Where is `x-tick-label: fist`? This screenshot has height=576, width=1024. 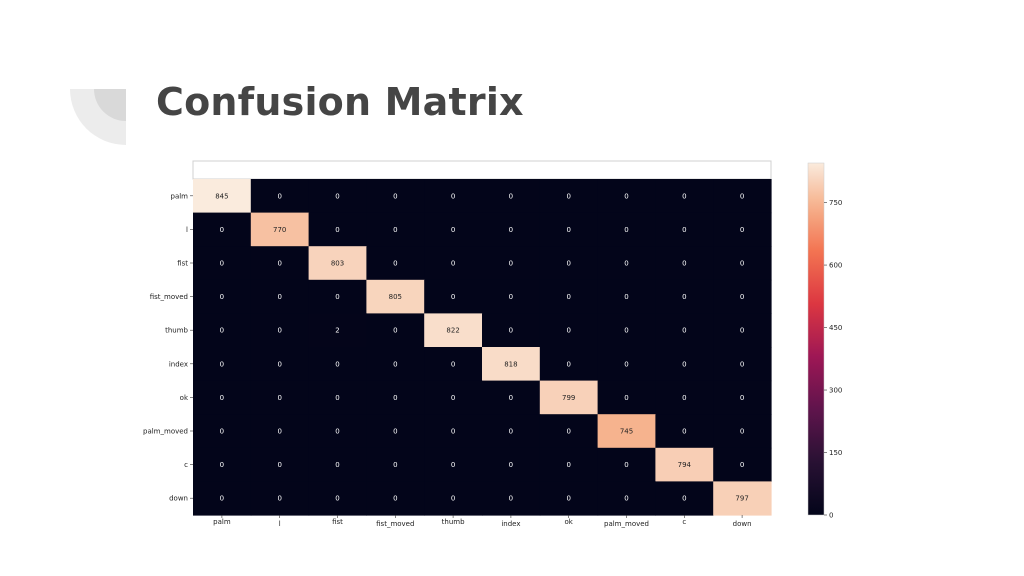 x-tick-label: fist is located at coordinates (337, 522).